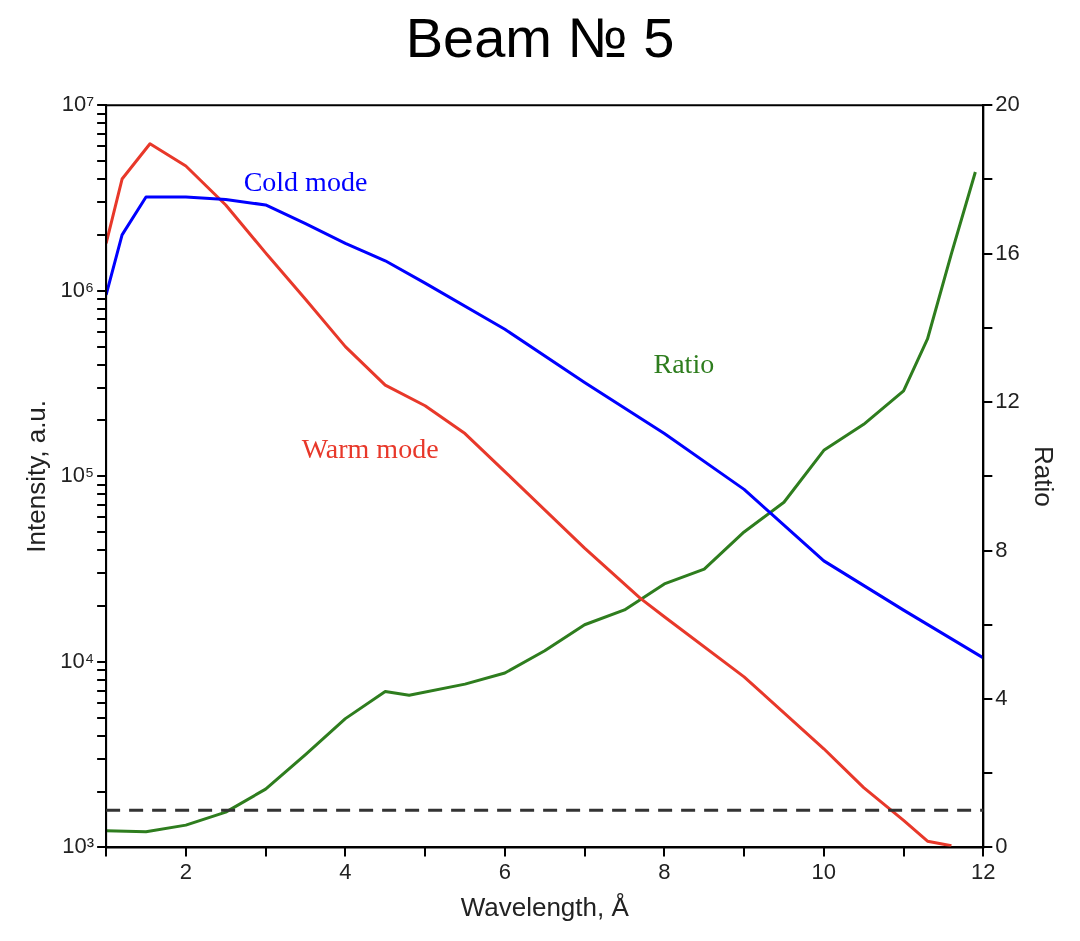 This screenshot has height=941, width=1080. What do you see at coordinates (983, 871) in the screenshot?
I see `x-tick-label: 12` at bounding box center [983, 871].